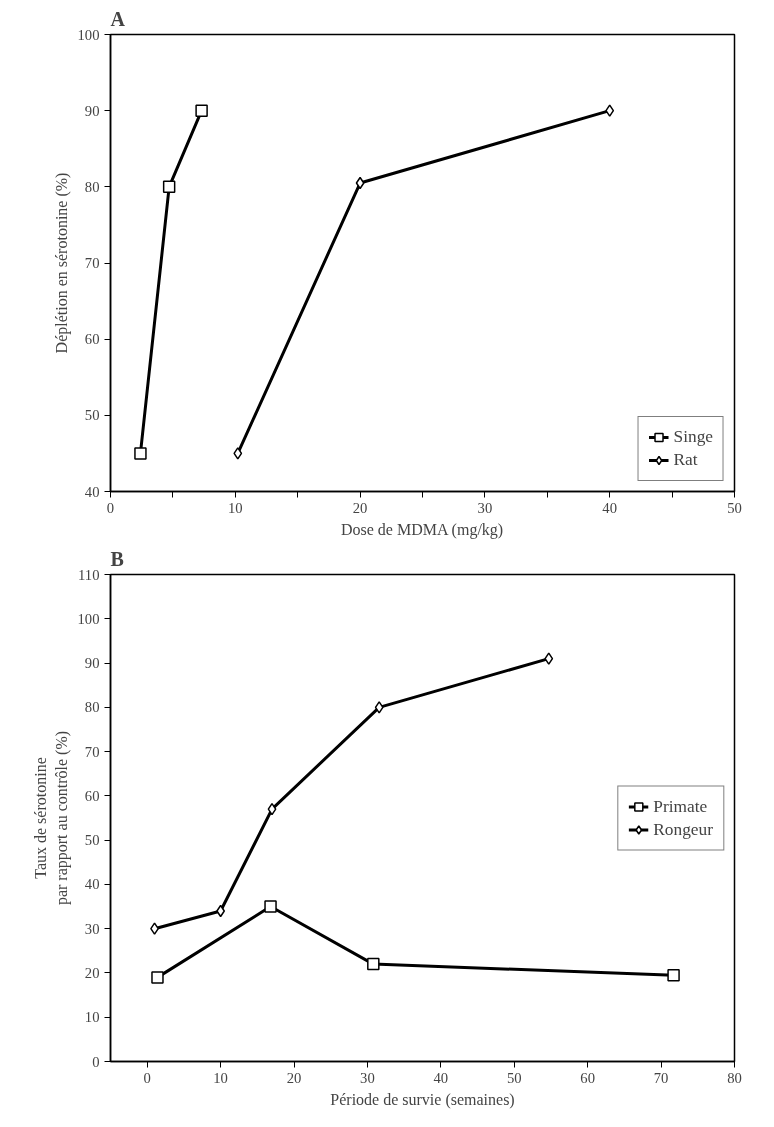  Describe the element at coordinates (422, 1099) in the screenshot. I see `x-axis-title: Période de survie (semaines)` at that location.